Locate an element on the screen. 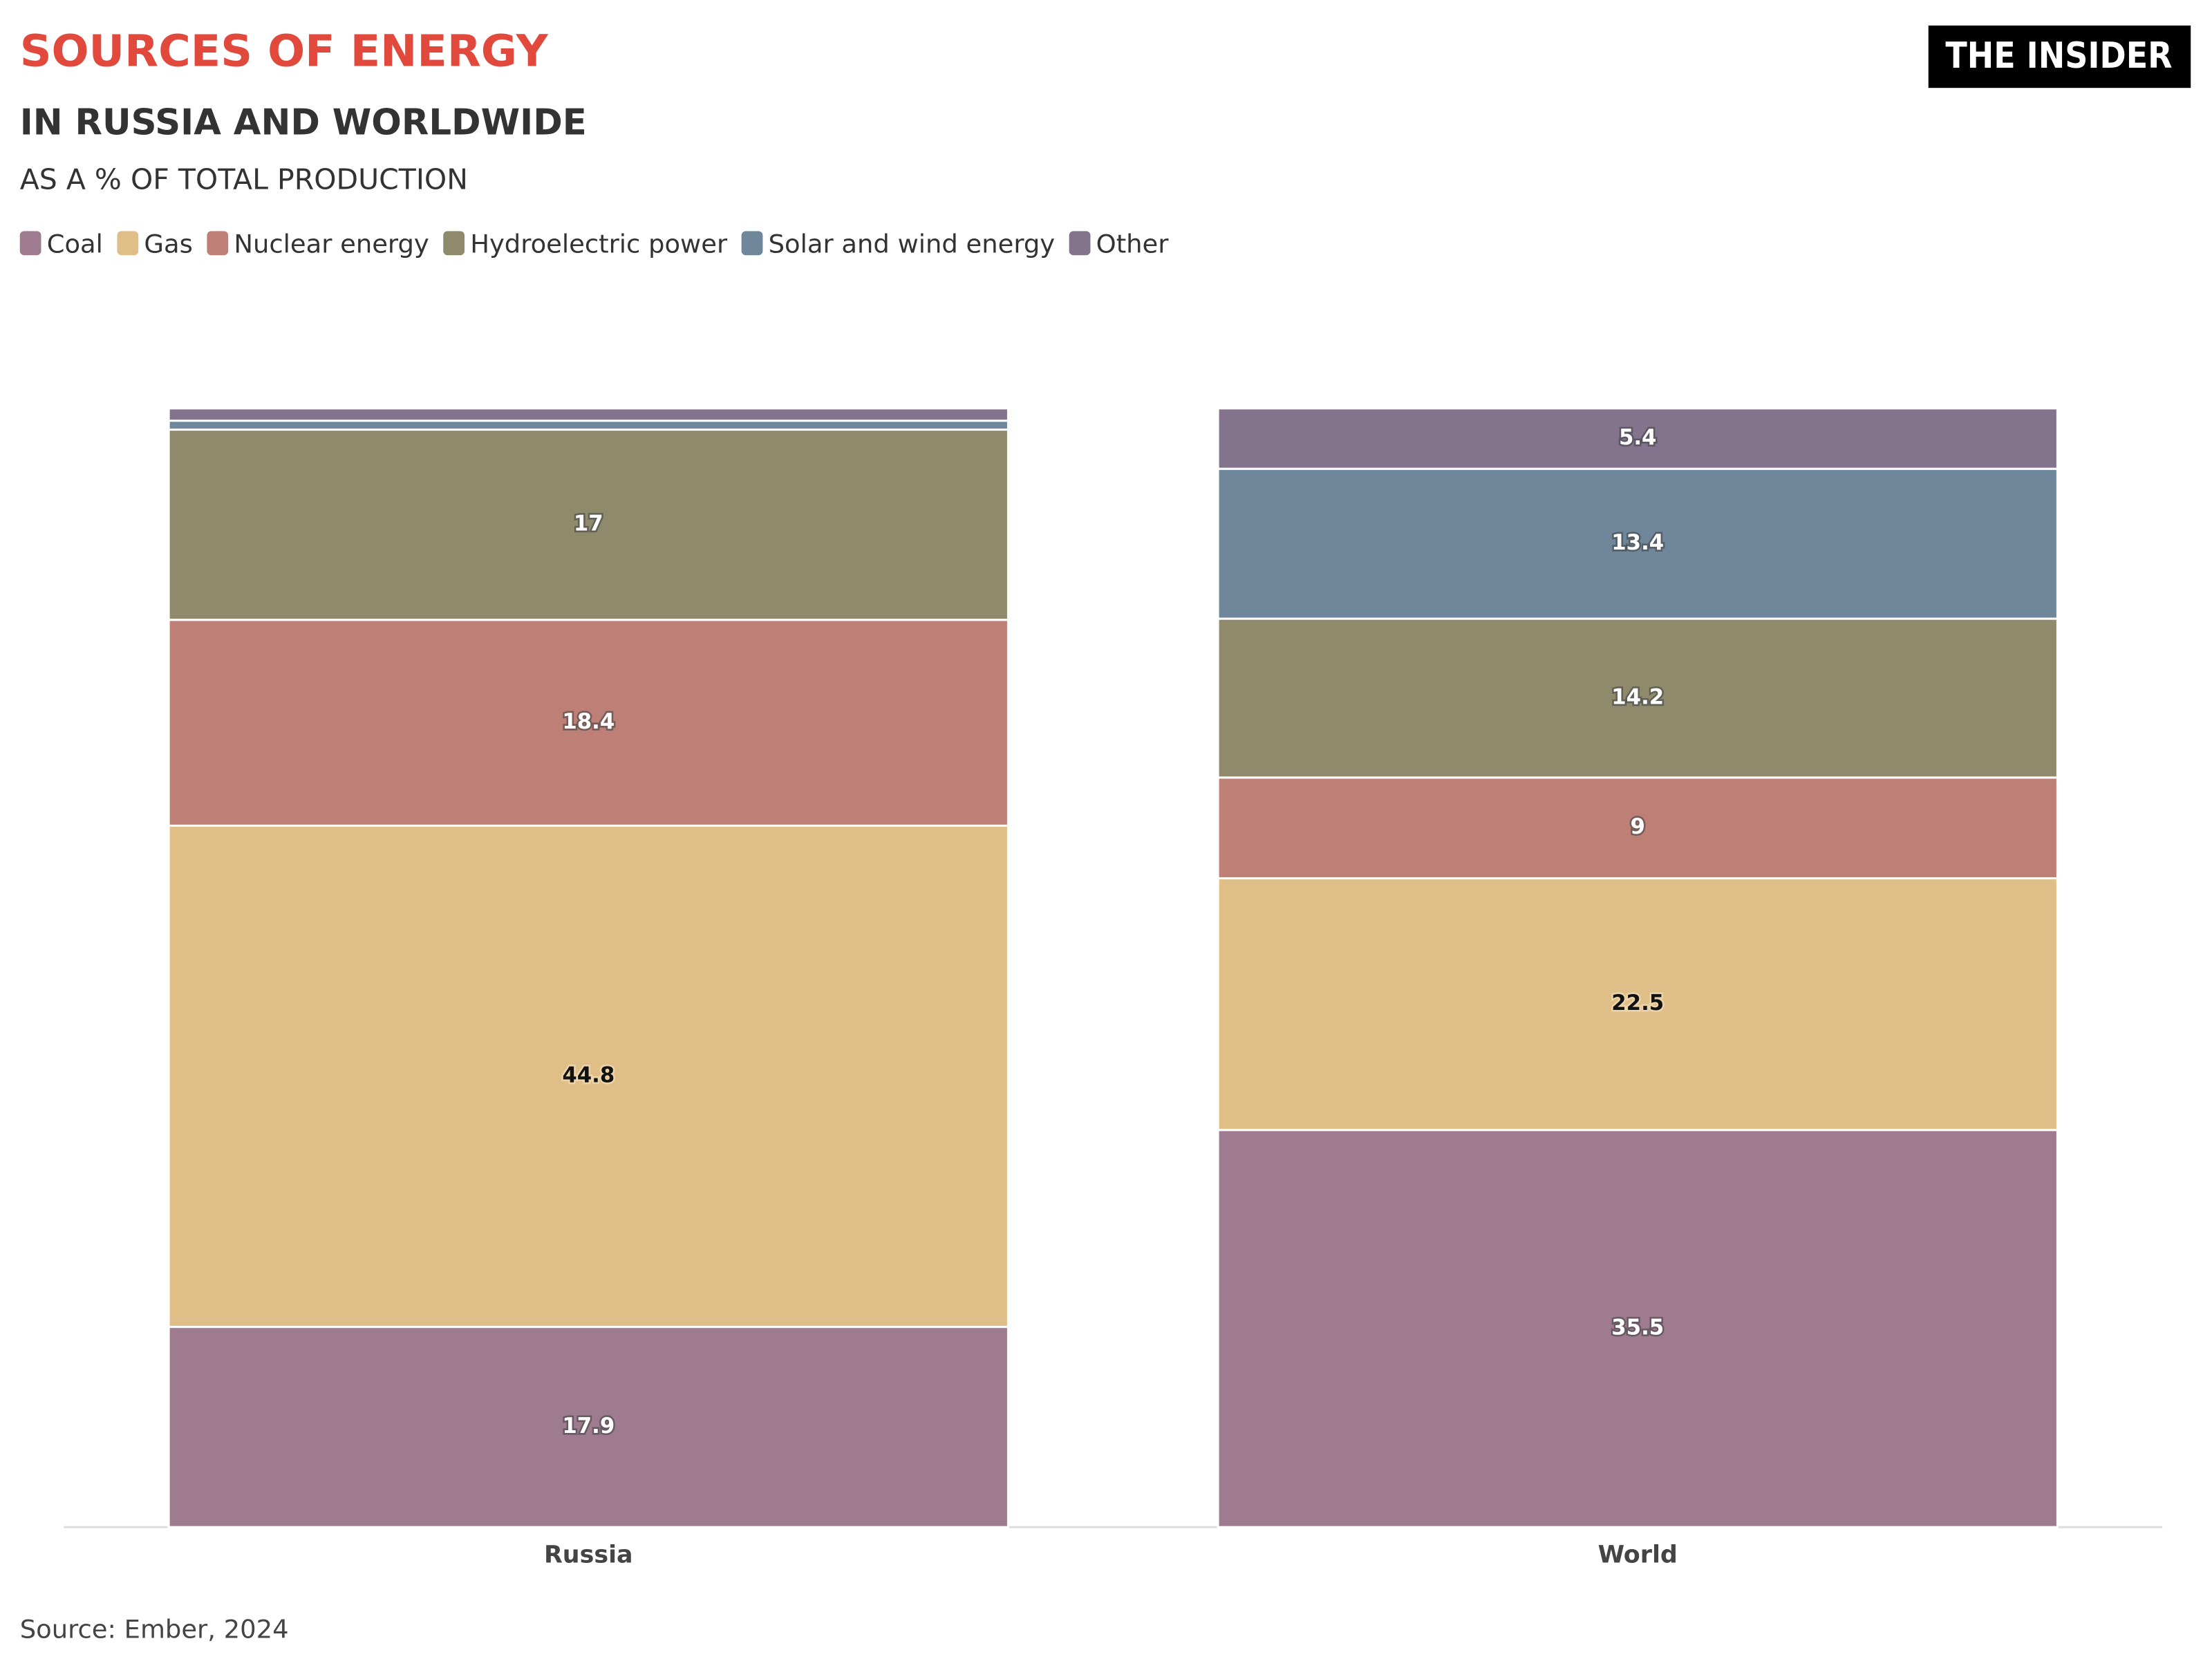 The image size is (2212, 1659). legend-label: Nuclear energy is located at coordinates (331, 244).